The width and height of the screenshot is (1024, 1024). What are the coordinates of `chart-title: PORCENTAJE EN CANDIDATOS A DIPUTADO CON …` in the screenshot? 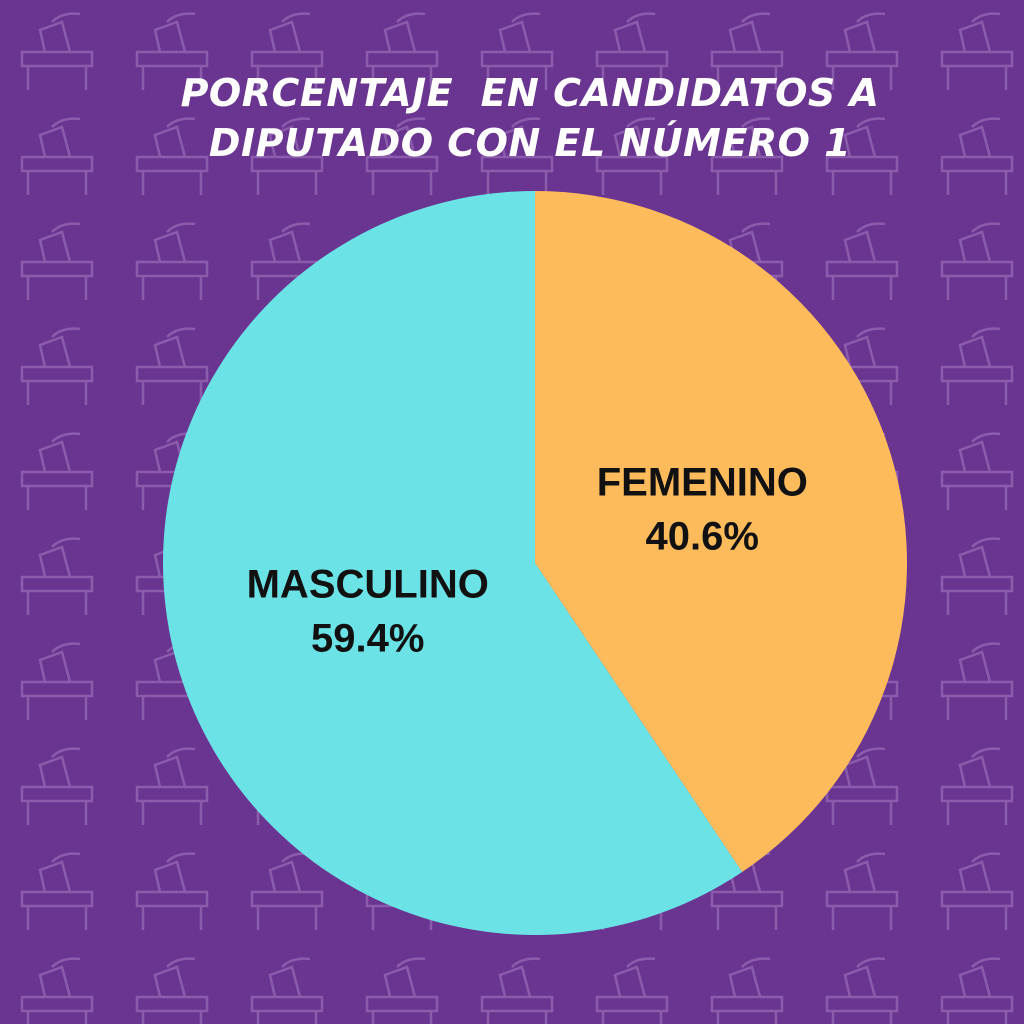 It's located at (537, 118).